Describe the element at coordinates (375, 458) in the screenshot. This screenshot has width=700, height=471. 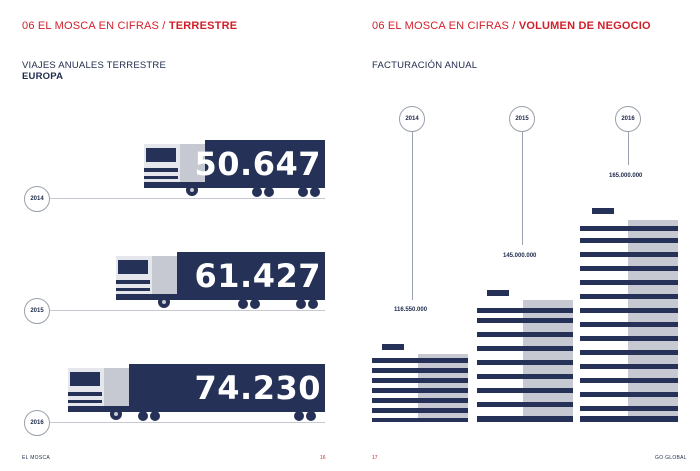
I see `page-number: 17` at that location.